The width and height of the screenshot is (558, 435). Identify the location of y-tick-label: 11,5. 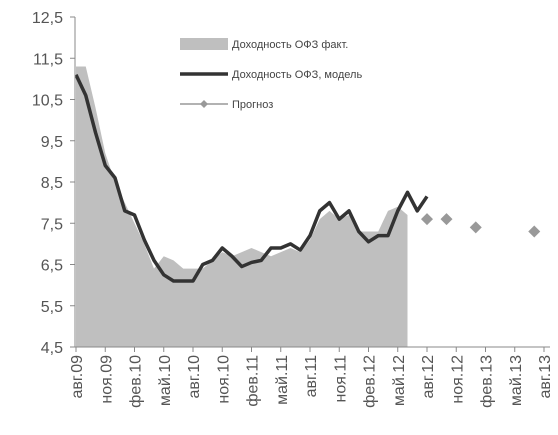
(48, 59).